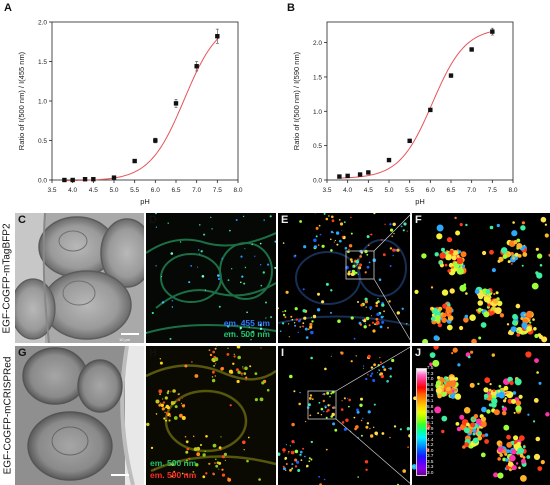 This screenshot has height=485, width=550. What do you see at coordinates (471, 190) in the screenshot?
I see `x-tick-label: 7.0` at bounding box center [471, 190].